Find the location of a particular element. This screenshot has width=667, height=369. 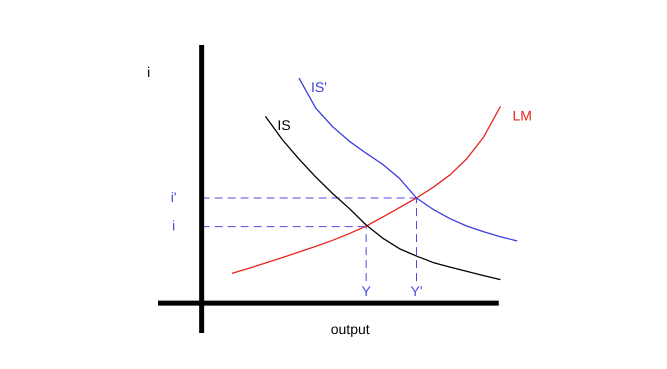

series-label: LM is located at coordinates (522, 115).